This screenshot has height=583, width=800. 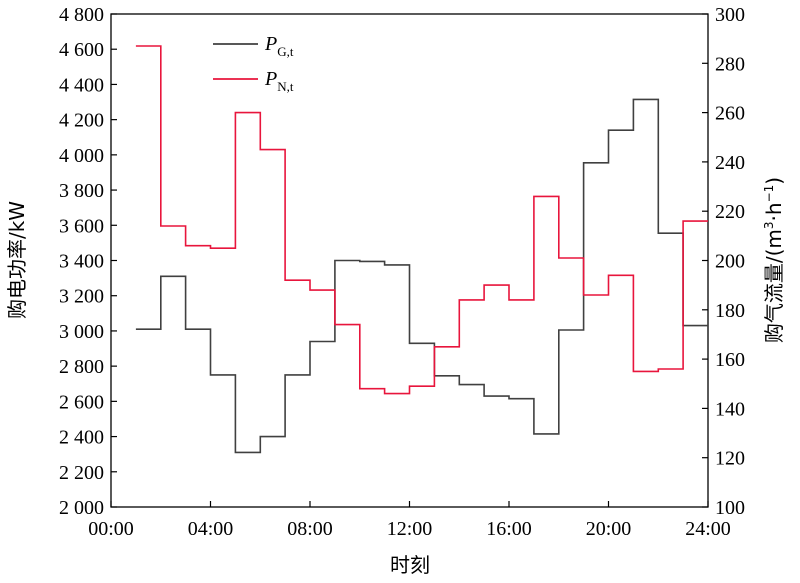 I want to click on left-tick-label: 2 800, so click(x=81, y=367).